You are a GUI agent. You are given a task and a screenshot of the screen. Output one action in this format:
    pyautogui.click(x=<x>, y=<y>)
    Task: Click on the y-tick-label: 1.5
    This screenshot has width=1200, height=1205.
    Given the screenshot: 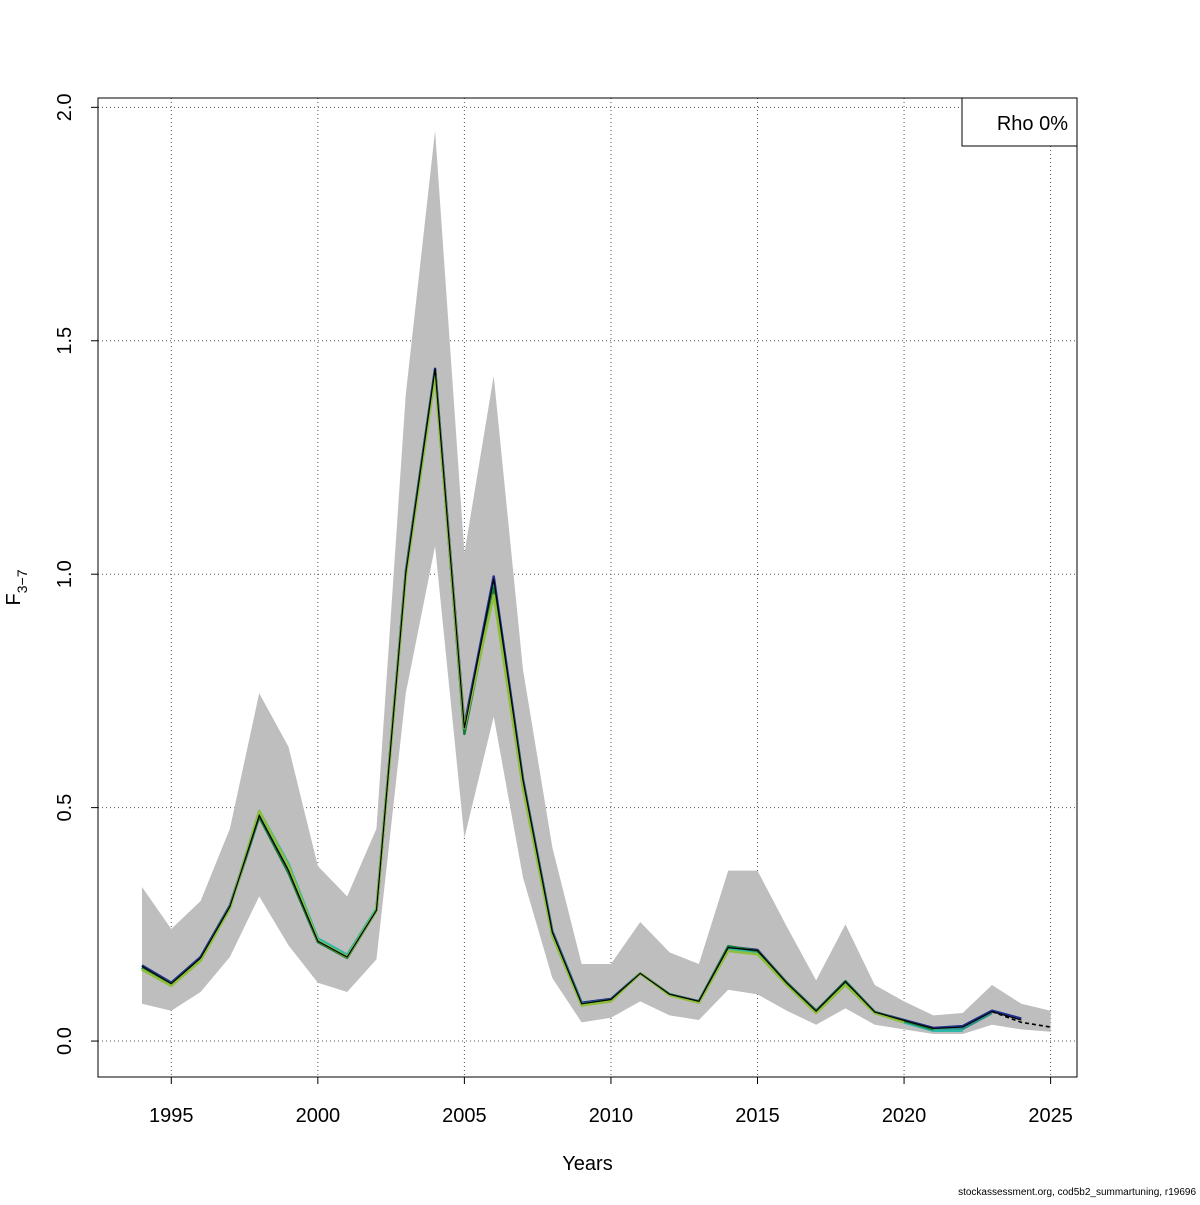 What is the action you would take?
    pyautogui.click(x=65, y=341)
    